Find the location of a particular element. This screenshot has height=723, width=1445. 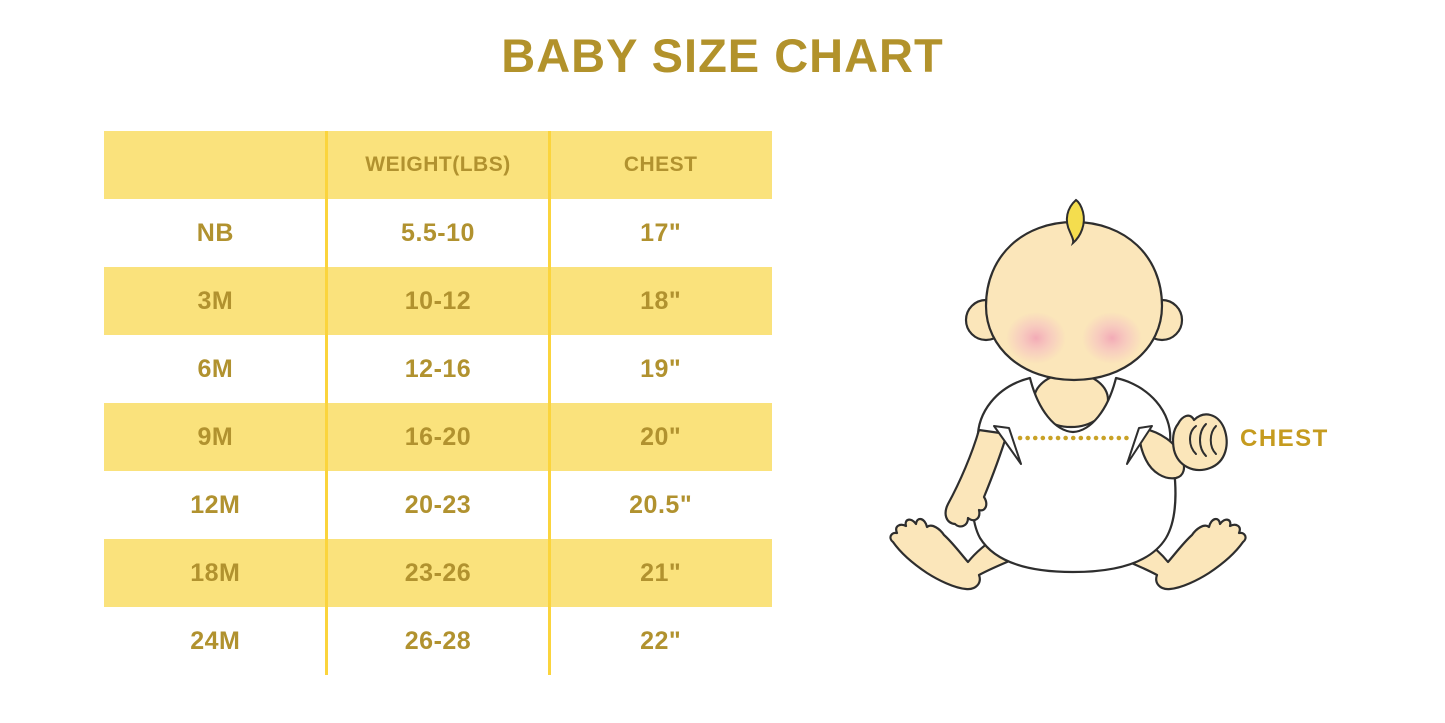

cell-size: 12M is located at coordinates (215, 504).